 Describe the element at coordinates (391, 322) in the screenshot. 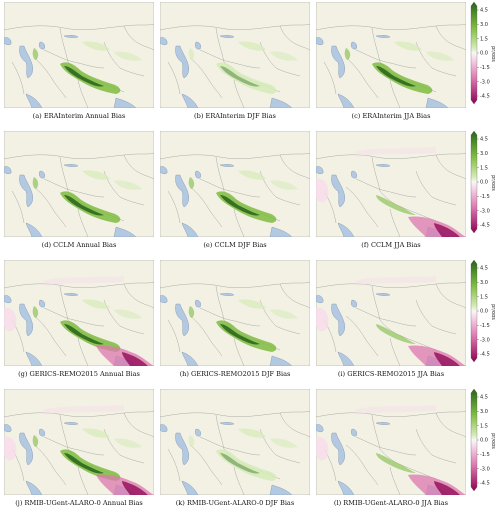

I see `map-panel: (i) GERICS-REMO2015 JJA Bias` at that location.